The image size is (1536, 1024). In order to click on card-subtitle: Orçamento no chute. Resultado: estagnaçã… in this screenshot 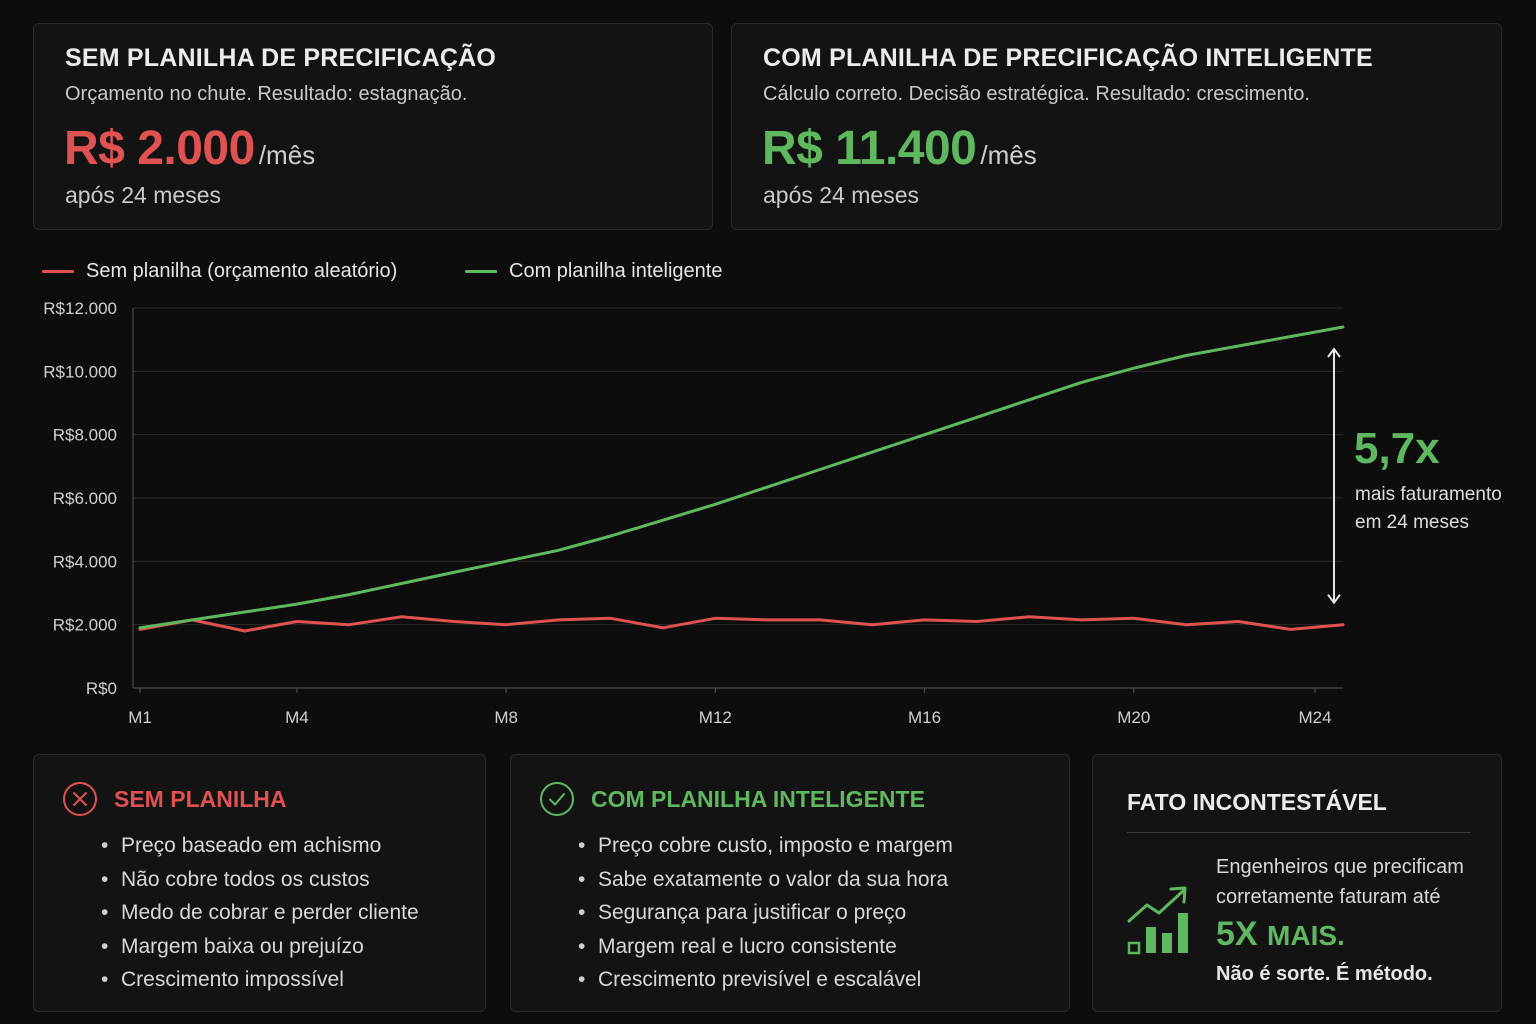, I will do `click(266, 94)`.